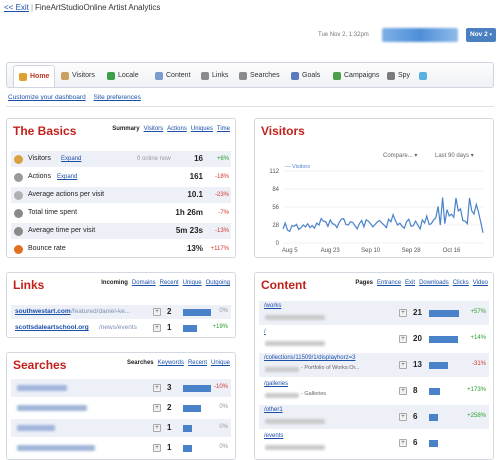 The height and width of the screenshot is (460, 500). I want to click on date-picker-button: Nov 2 ▾, so click(481, 35).